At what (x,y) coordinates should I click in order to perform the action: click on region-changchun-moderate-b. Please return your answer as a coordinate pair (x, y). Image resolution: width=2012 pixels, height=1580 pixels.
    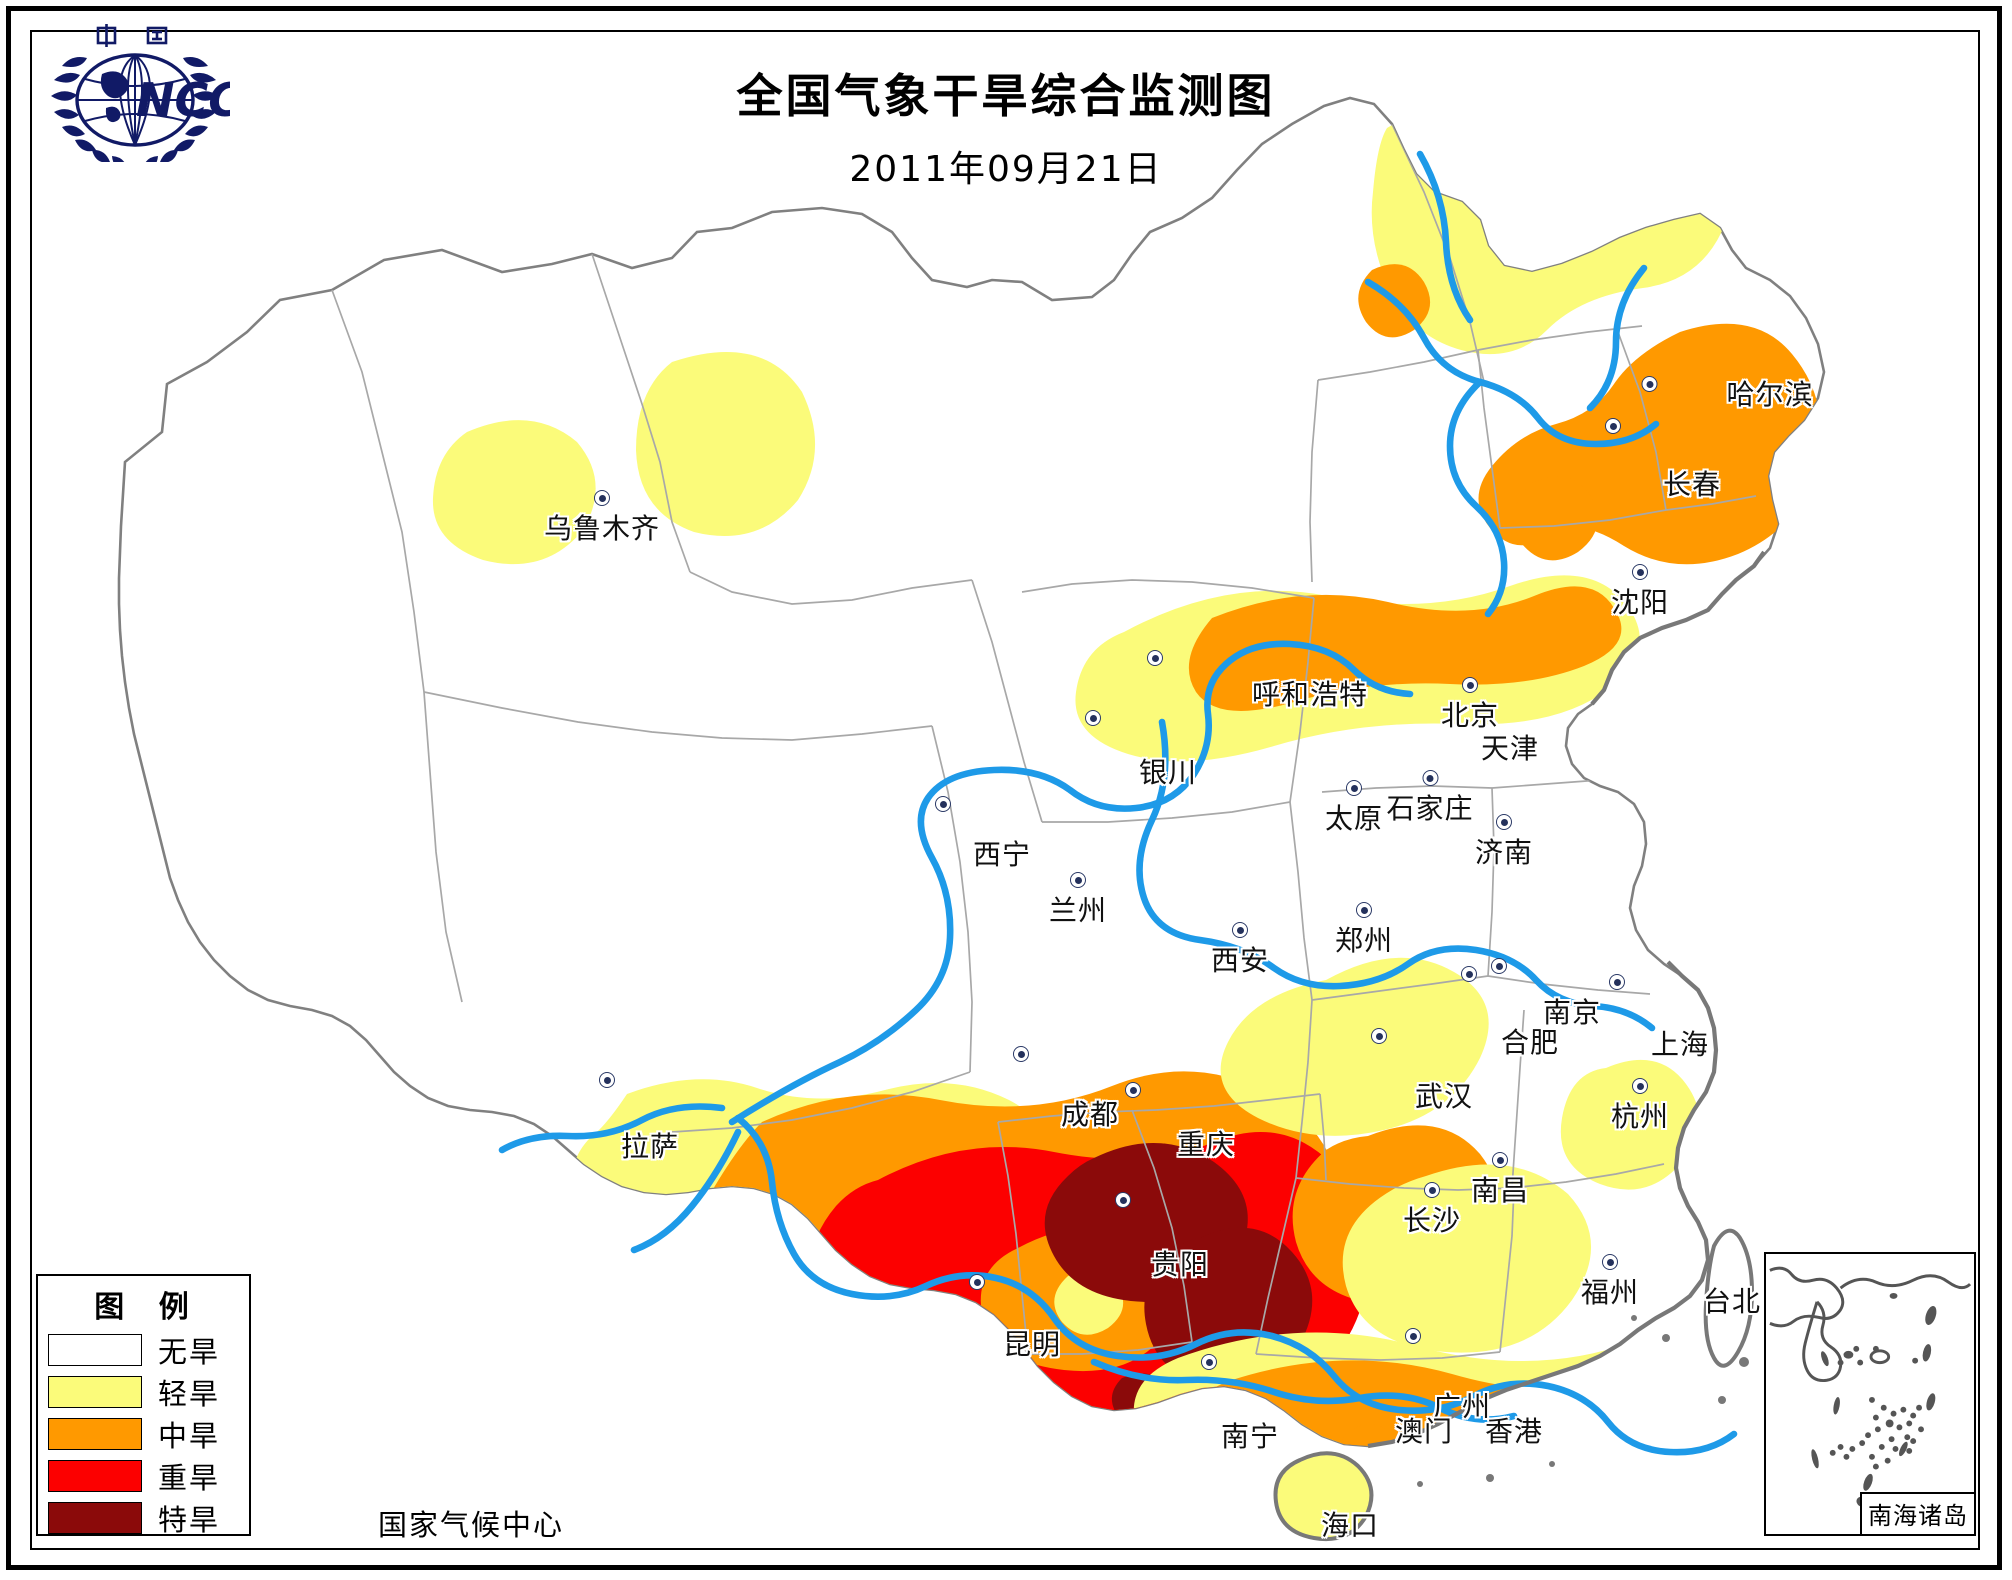
    Looking at the image, I should click on (1555, 518).